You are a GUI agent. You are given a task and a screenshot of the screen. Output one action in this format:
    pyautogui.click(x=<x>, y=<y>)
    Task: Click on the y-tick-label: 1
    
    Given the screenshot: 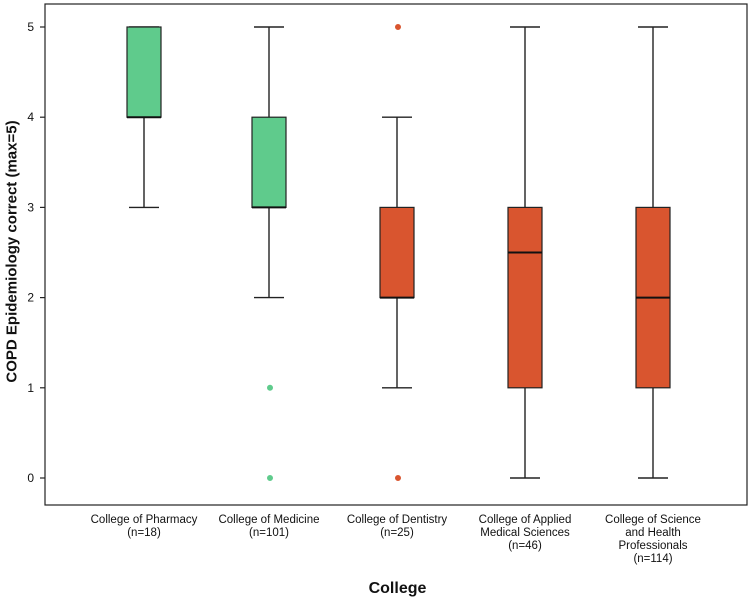 What is the action you would take?
    pyautogui.click(x=30, y=388)
    